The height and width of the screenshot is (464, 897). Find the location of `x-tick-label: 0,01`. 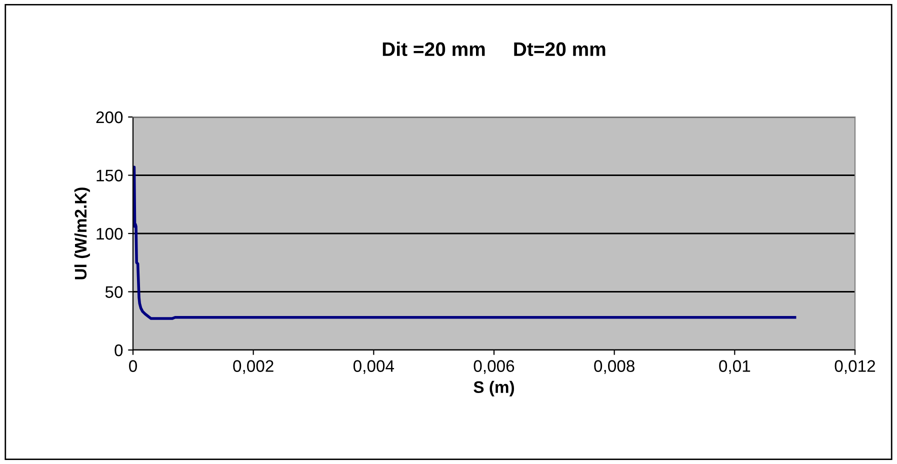

x-tick-label: 0,01 is located at coordinates (734, 367).